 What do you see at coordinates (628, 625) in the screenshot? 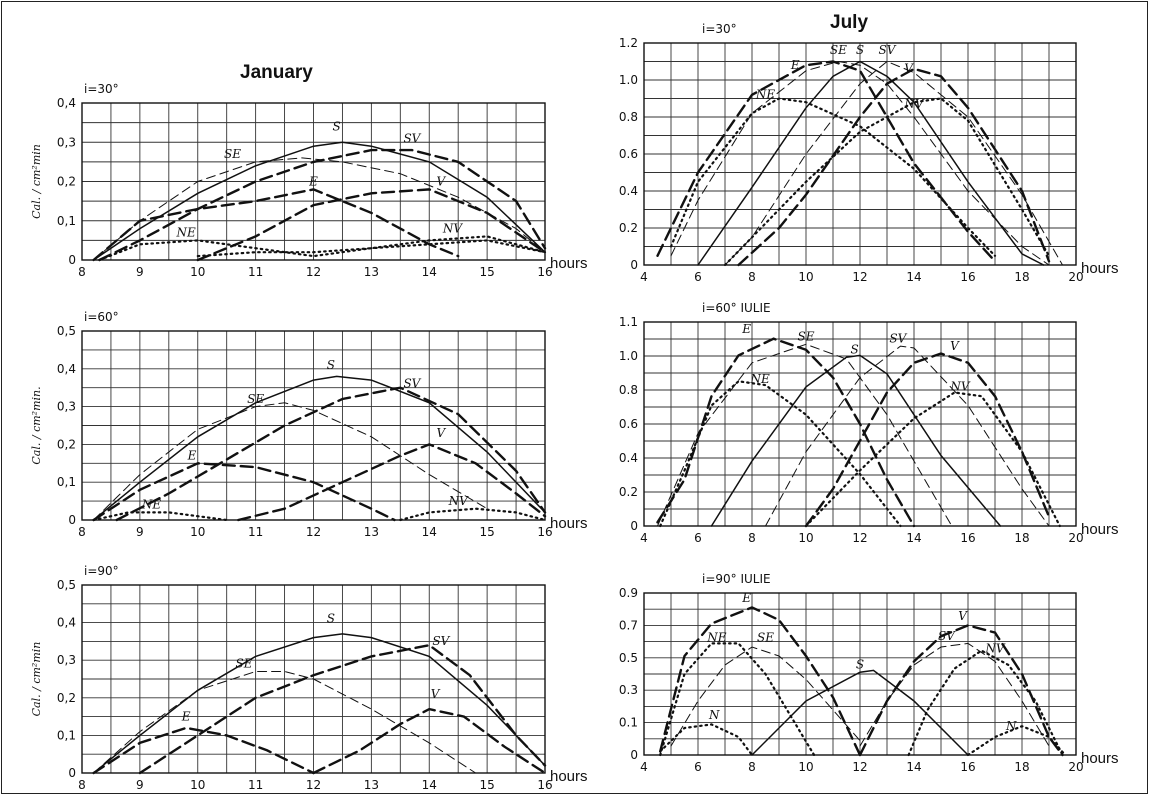
I see `y-tick-label: 0.7` at bounding box center [628, 625].